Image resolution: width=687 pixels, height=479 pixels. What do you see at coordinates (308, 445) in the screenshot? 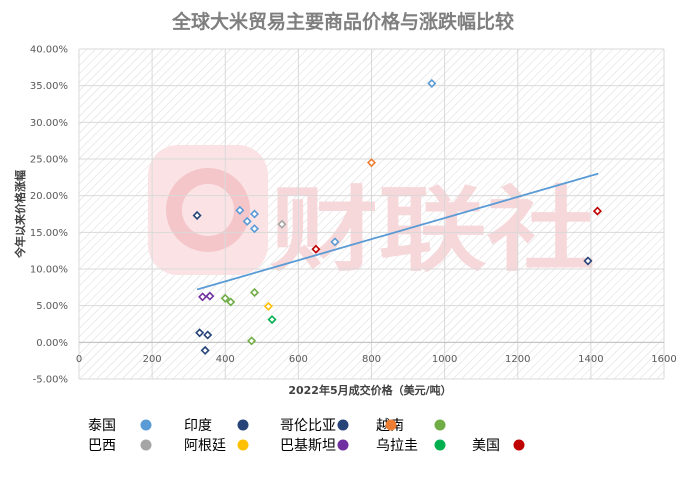
I see `legend-label: 巴基斯坦` at bounding box center [308, 445].